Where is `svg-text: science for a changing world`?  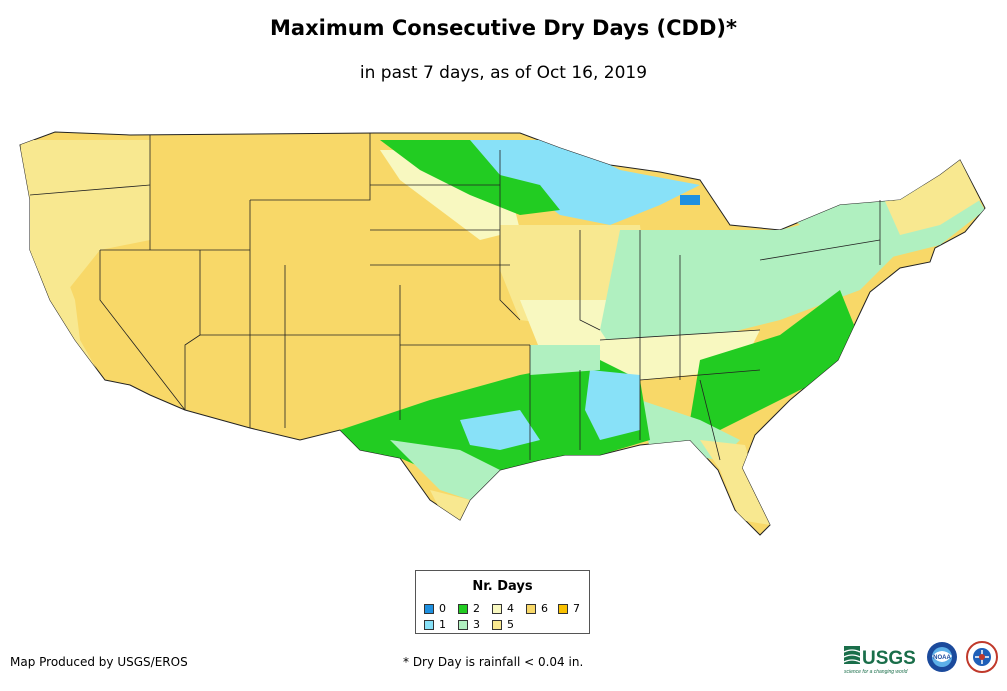
svg-text: science for a changing world is located at coordinates (876, 672).